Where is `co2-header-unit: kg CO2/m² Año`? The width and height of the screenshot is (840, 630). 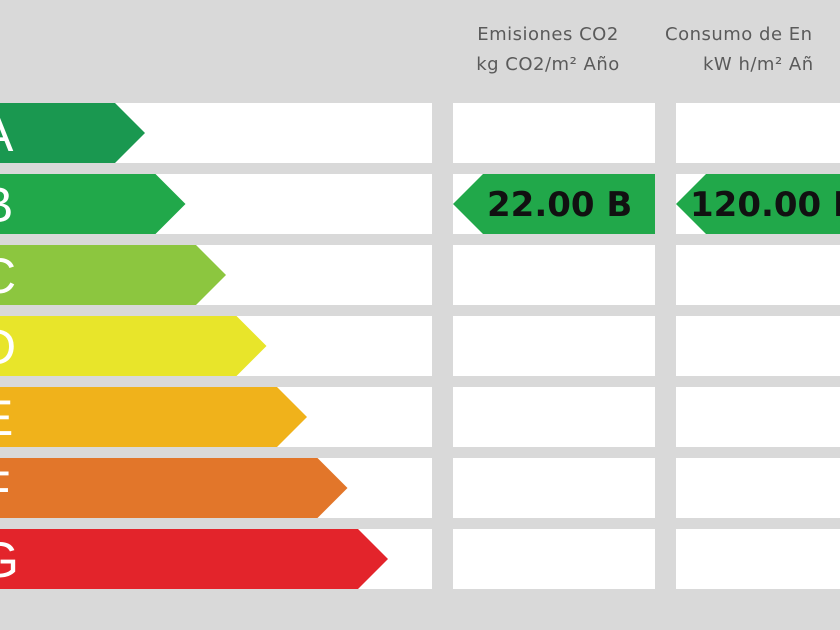
co2-header-unit: kg CO2/m² Año is located at coordinates (548, 64).